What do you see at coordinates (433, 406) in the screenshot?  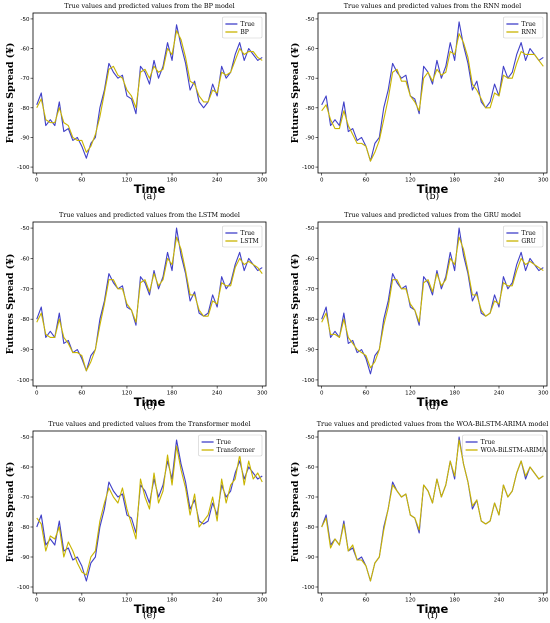 I see `subfigure-label: (d)` at bounding box center [433, 406].